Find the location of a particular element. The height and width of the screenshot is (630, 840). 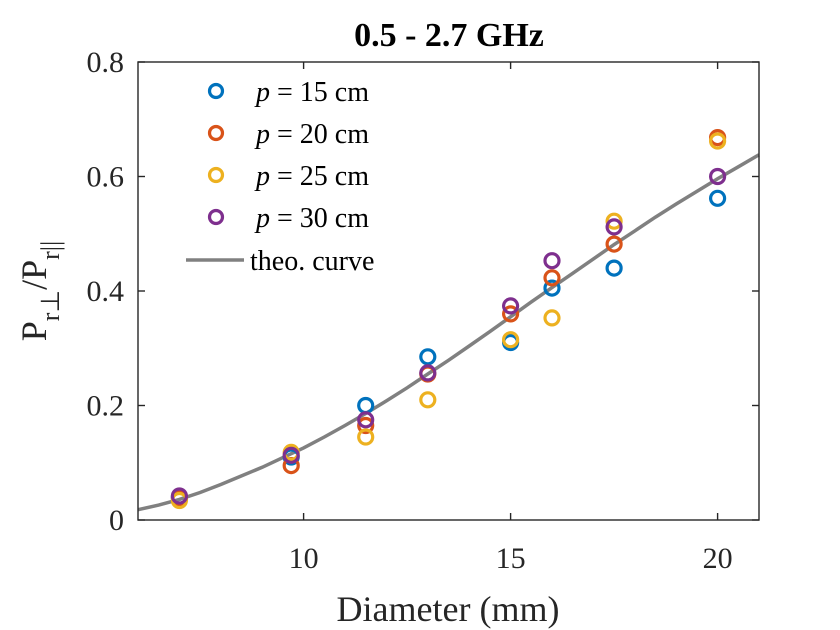

y-label-slash: /P is located at coordinates (34, 275).